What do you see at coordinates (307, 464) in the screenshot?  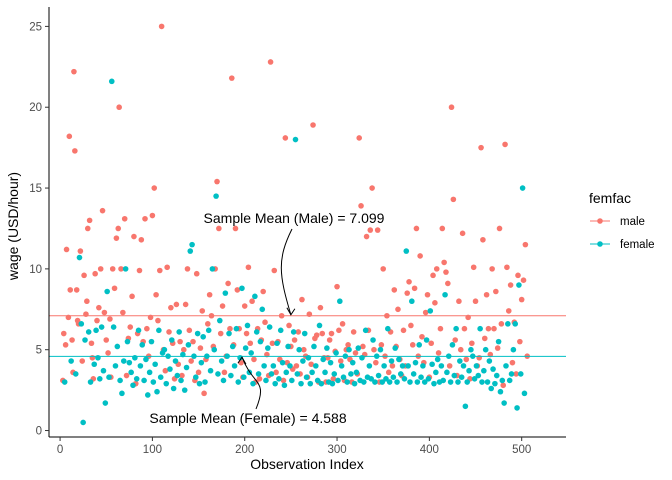 I see `x-axis-title: Observation Index` at bounding box center [307, 464].